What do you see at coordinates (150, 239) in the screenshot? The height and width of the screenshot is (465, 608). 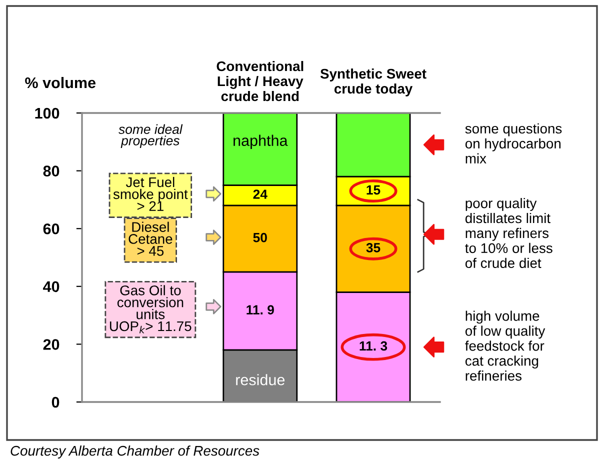 I see `annotation: Diesel Cetane > 45` at bounding box center [150, 239].